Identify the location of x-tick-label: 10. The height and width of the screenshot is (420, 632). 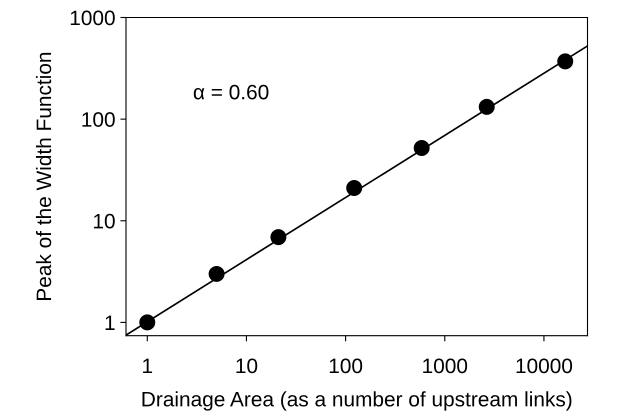
(247, 366).